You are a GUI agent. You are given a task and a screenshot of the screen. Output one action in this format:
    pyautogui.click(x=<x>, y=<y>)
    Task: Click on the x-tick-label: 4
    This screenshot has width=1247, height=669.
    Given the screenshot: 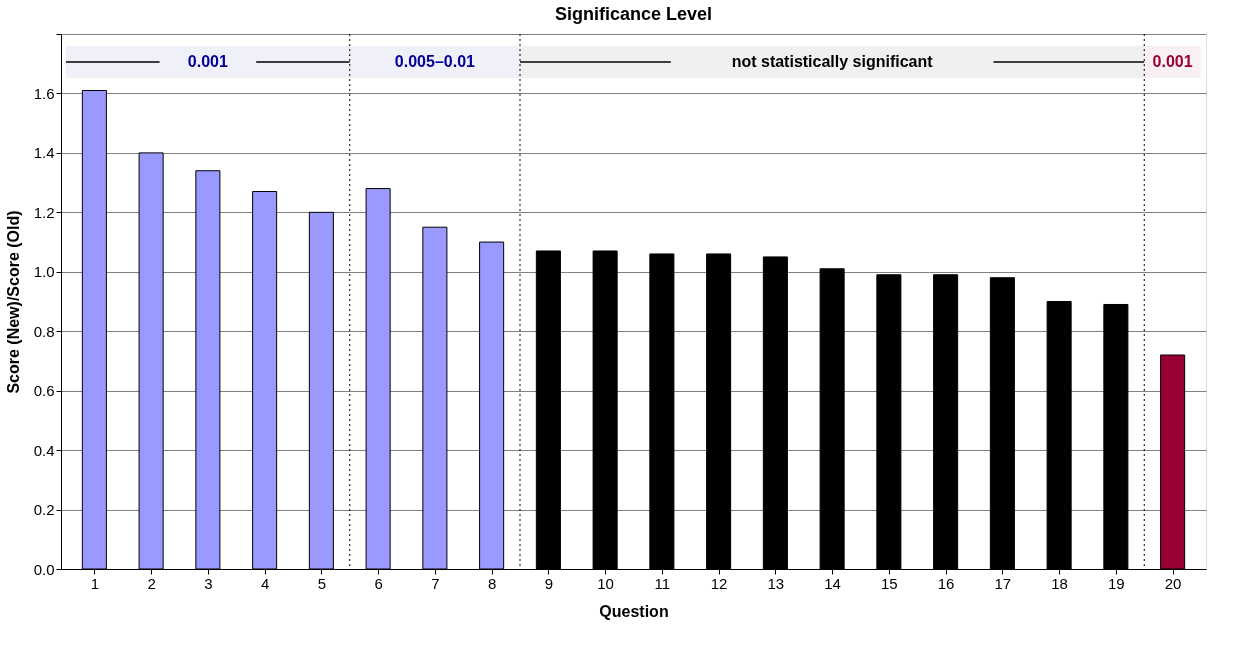 What is the action you would take?
    pyautogui.click(x=265, y=583)
    